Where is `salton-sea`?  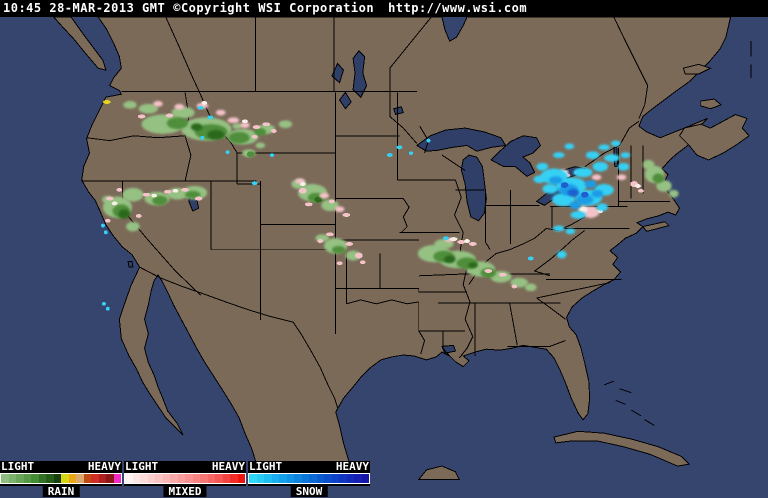
salton-sea is located at coordinates (130, 264).